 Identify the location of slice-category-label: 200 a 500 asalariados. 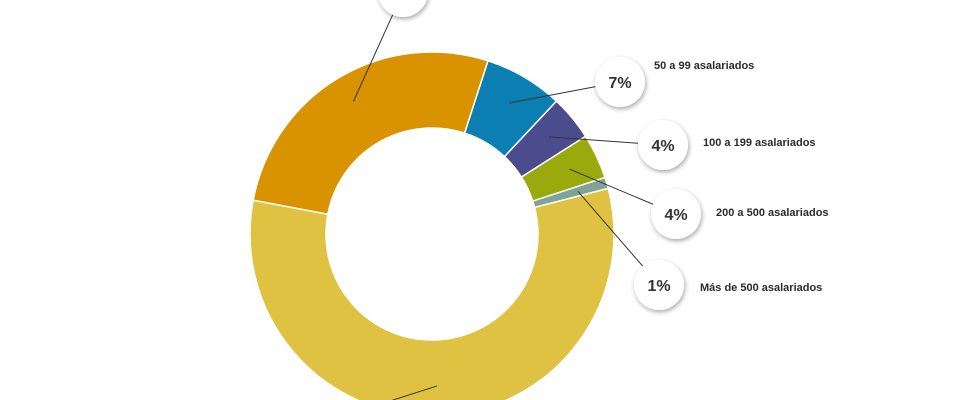
(772, 213).